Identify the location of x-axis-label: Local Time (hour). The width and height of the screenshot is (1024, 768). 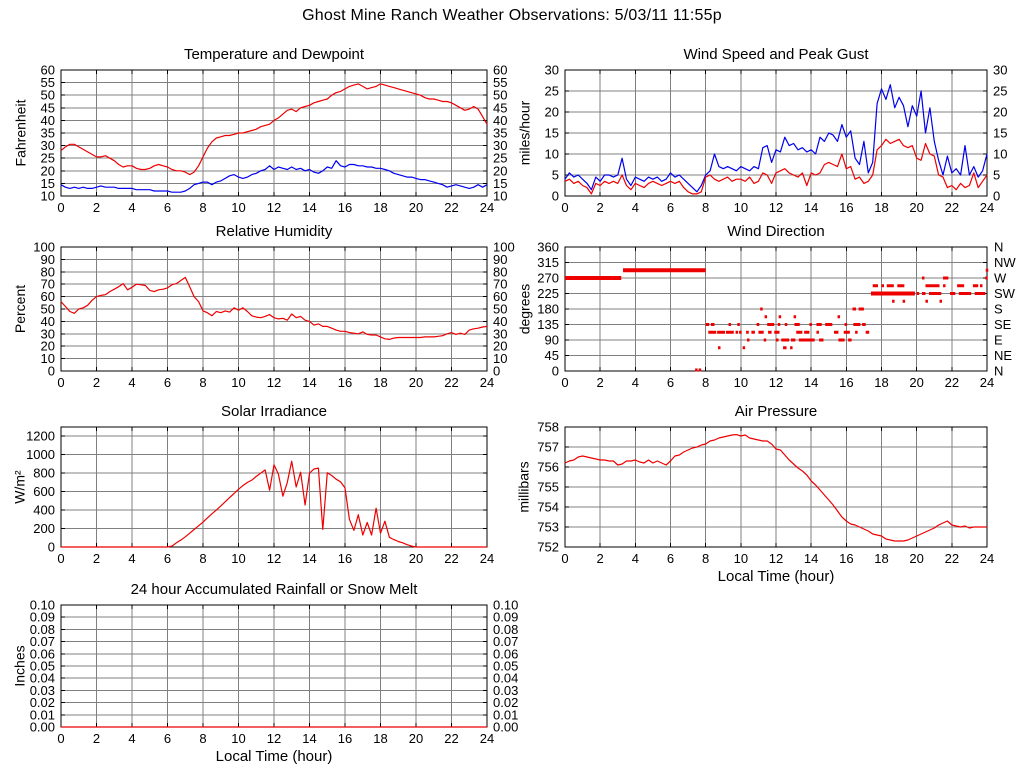
(274, 756).